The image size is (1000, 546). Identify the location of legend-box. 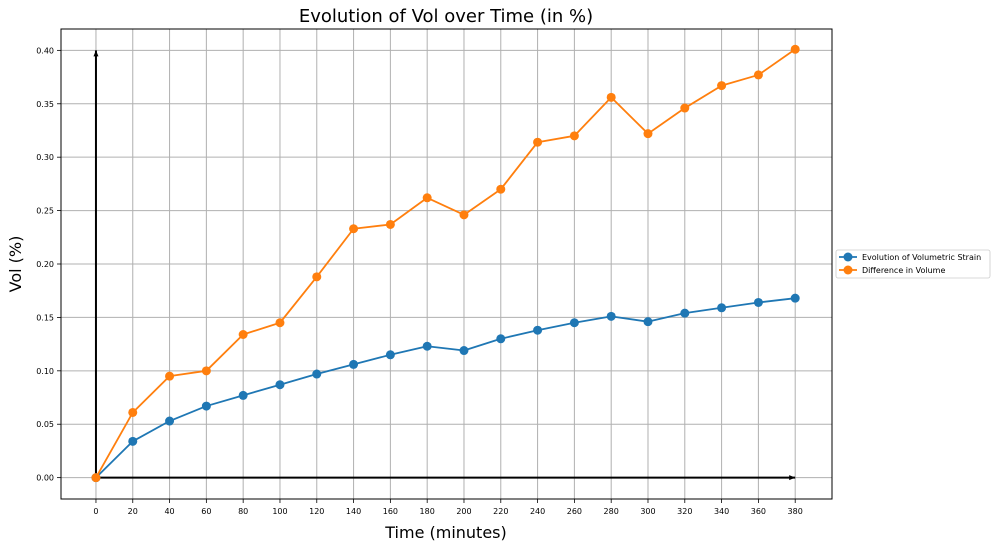
(913, 264).